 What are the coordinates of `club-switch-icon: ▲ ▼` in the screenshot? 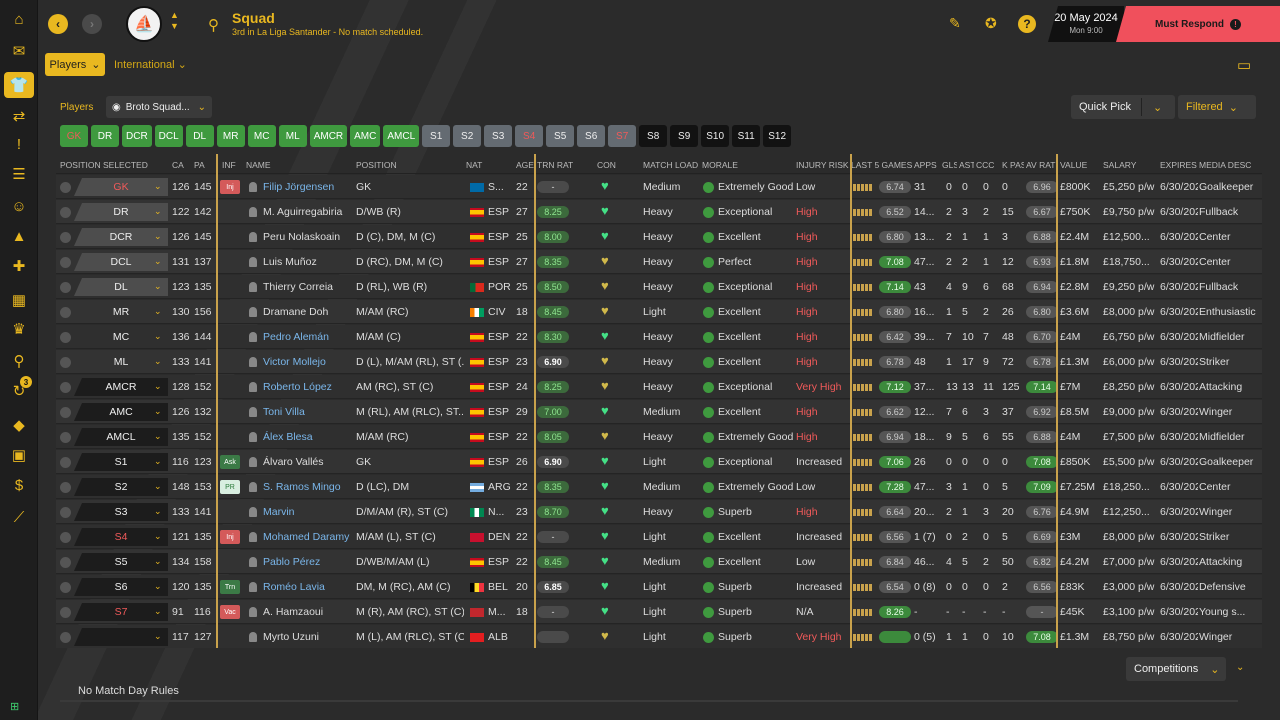 It's located at (174, 20).